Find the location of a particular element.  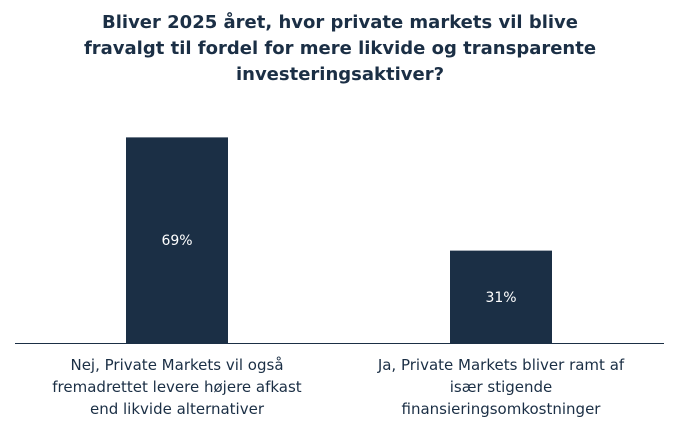

data-label-2: 31% is located at coordinates (500, 298).